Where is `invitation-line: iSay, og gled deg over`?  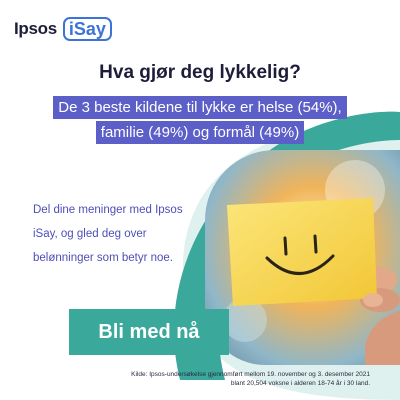
invitation-line: iSay, og gled deg over is located at coordinates (90, 234).